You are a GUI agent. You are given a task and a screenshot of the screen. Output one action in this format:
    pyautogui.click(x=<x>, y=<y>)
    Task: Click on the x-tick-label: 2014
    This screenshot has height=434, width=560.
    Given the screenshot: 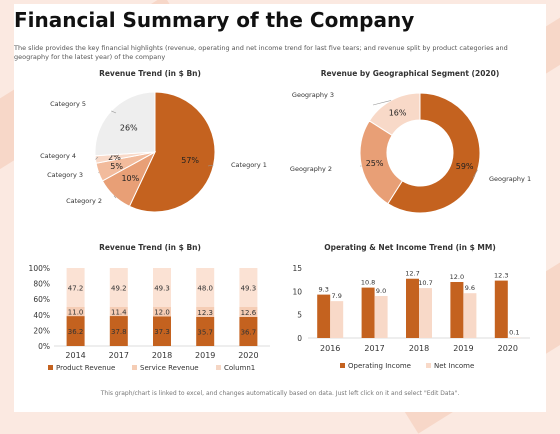 What is the action you would take?
    pyautogui.click(x=75, y=355)
    